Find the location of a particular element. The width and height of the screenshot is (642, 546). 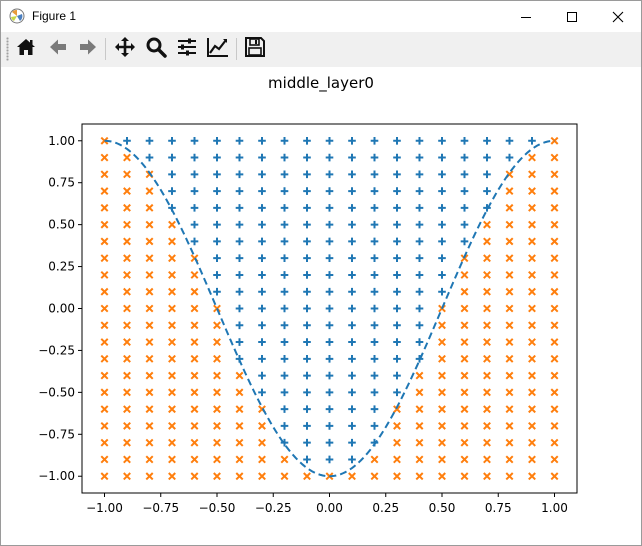

zoom-button is located at coordinates (156, 49).